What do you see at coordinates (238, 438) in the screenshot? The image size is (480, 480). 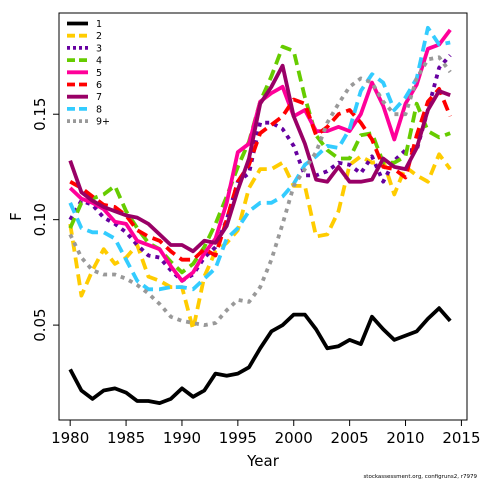 I see `x-tick-label: 1995` at bounding box center [238, 438].